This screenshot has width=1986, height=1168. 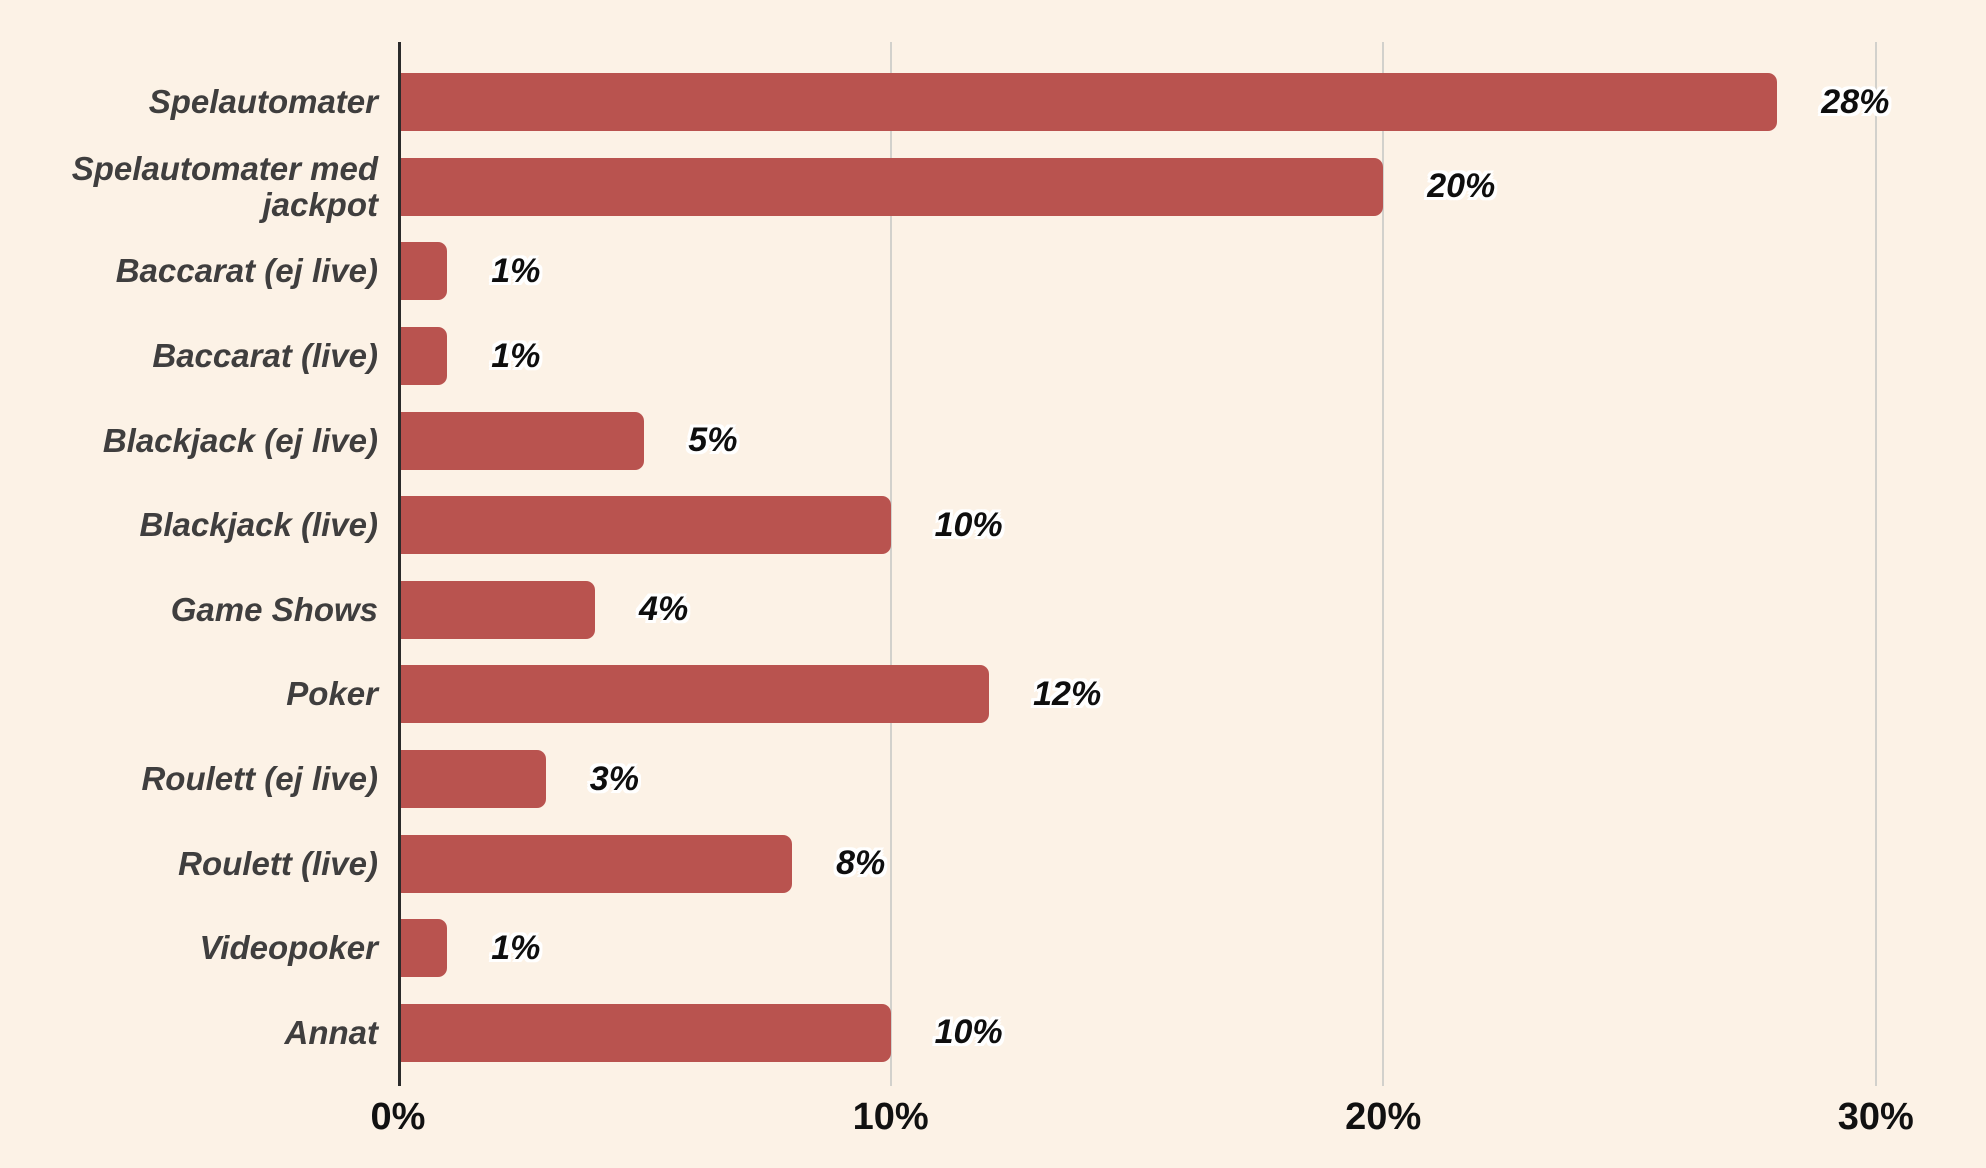 What do you see at coordinates (1150, 1126) in the screenshot?
I see `x-axis: 0% 10% 20% 30%` at bounding box center [1150, 1126].